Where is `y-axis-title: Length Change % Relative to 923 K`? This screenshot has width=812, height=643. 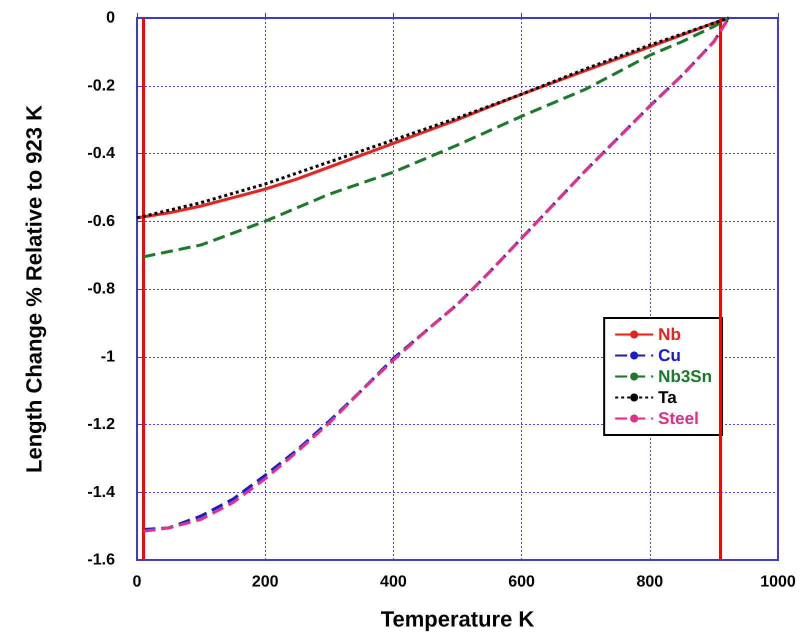 y-axis-title: Length Change % Relative to 923 K is located at coordinates (34, 288).